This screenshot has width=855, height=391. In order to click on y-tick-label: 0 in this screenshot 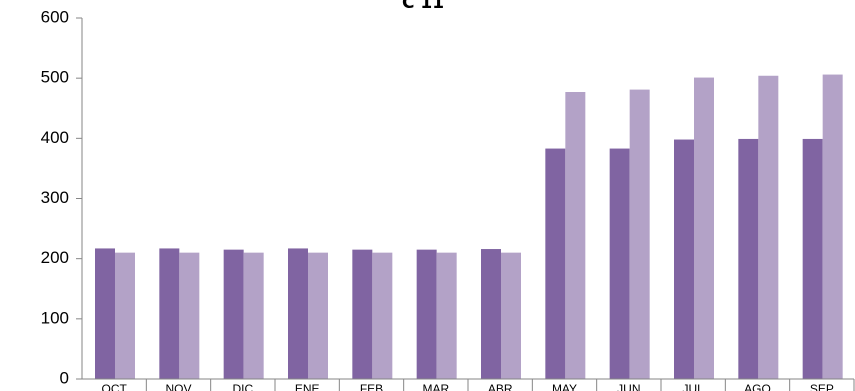, I will do `click(64, 377)`.